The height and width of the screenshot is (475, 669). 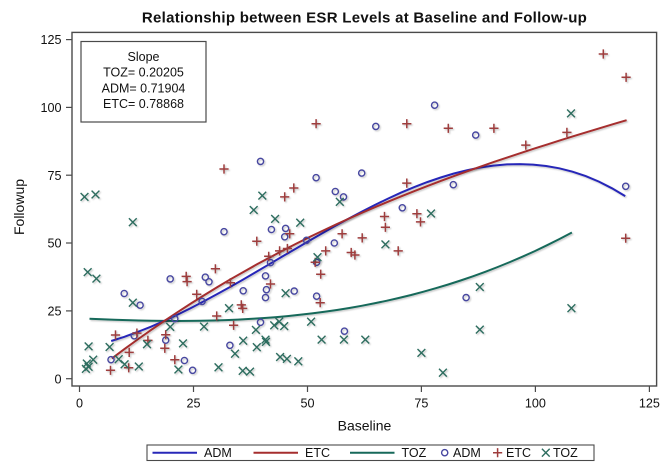 I want to click on svg-text: ADM= 0.71904, so click(x=144, y=88).